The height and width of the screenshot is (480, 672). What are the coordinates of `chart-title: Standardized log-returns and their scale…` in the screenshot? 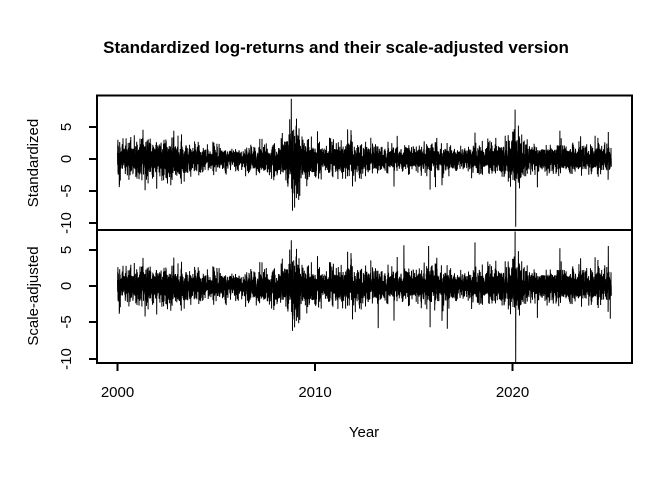 It's located at (336, 47).